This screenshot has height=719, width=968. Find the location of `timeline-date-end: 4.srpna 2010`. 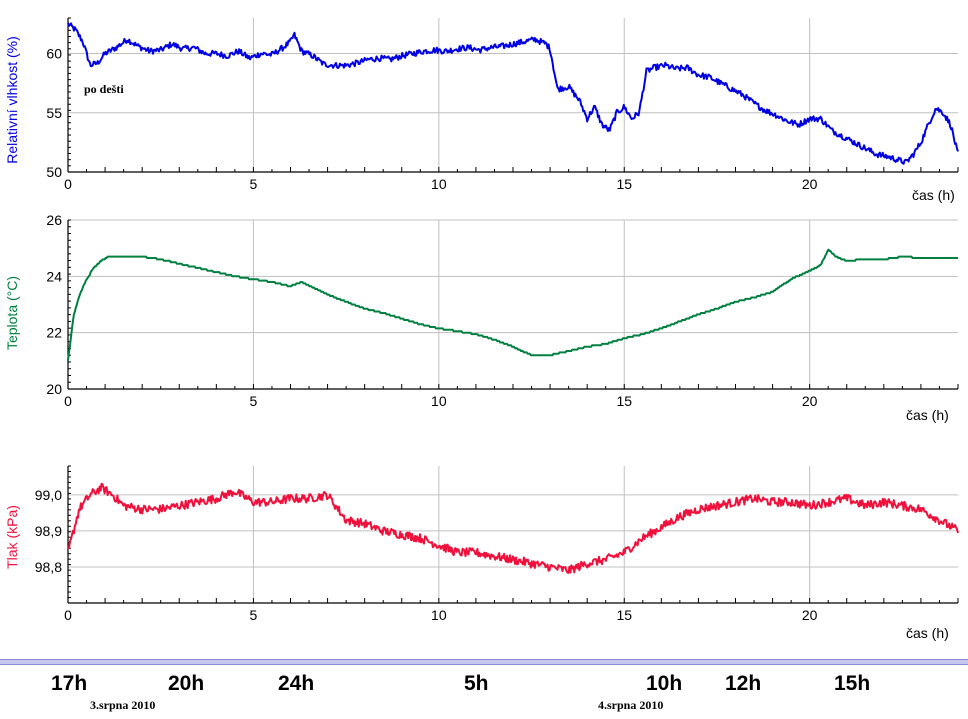

timeline-date-end: 4.srpna 2010 is located at coordinates (631, 705).